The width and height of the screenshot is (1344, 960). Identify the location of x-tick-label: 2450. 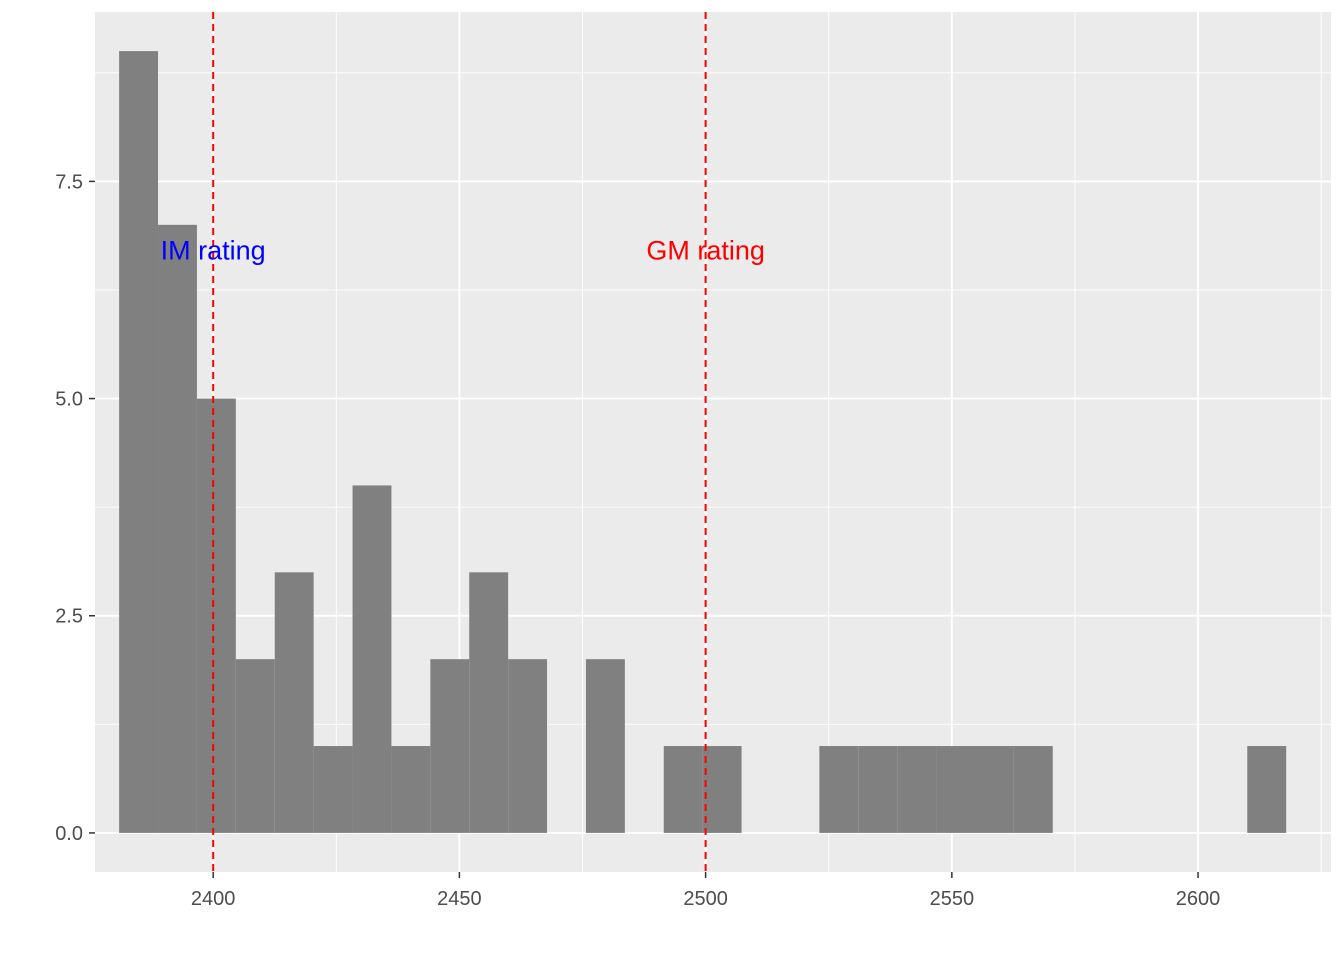
(459, 899).